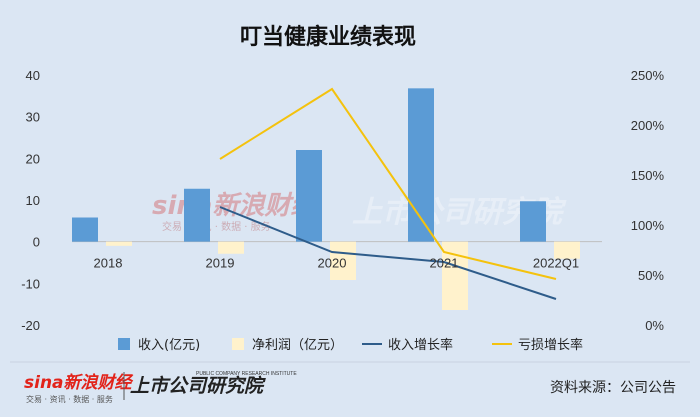 The width and height of the screenshot is (700, 417). Describe the element at coordinates (30, 325) in the screenshot. I see `left-tick-label: -20` at that location.